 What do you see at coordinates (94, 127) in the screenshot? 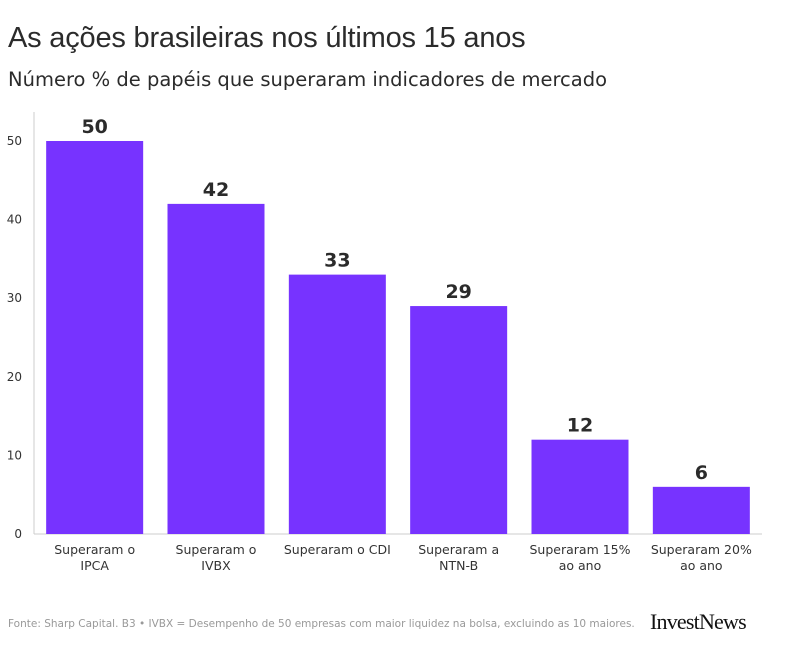
I see `data-label: 50` at bounding box center [94, 127].